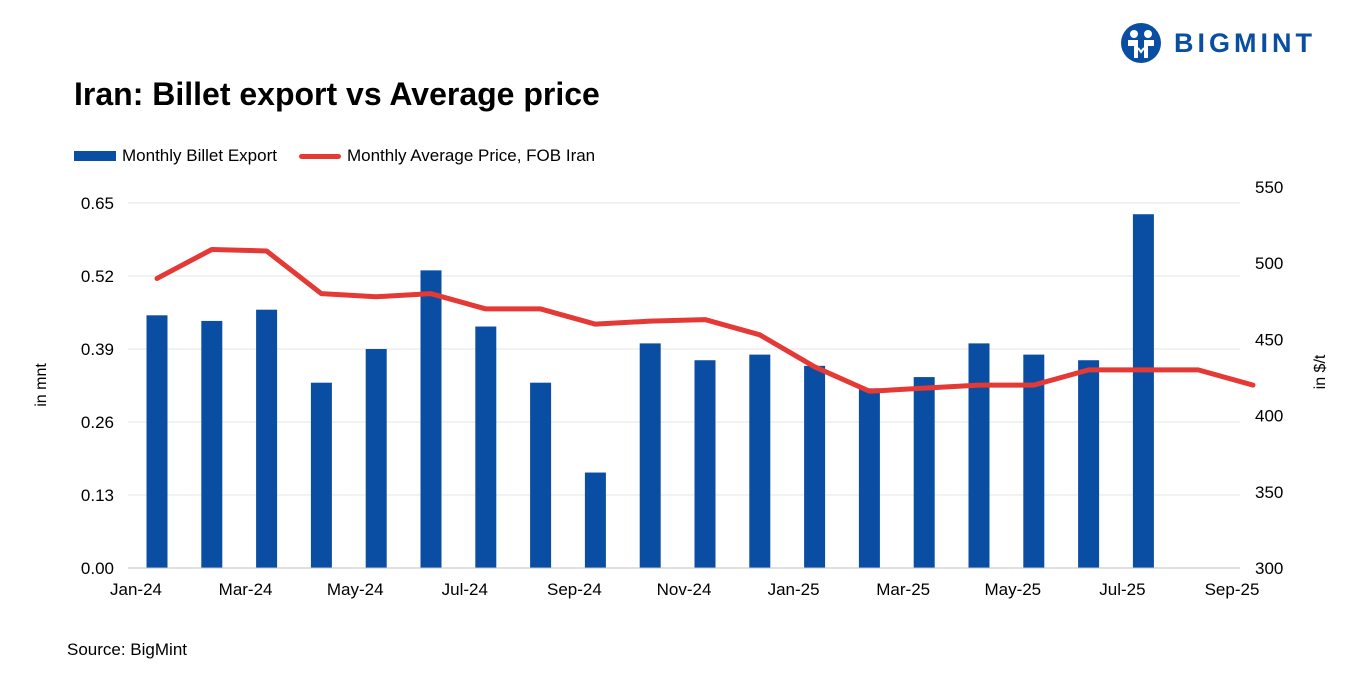 Image resolution: width=1350 pixels, height=675 pixels. Describe the element at coordinates (355, 589) in the screenshot. I see `x-tick-label: May-24` at that location.